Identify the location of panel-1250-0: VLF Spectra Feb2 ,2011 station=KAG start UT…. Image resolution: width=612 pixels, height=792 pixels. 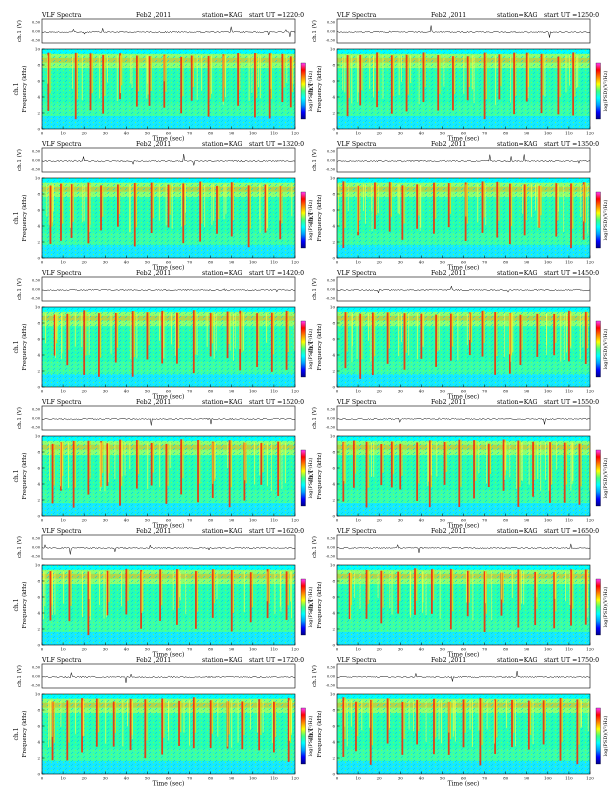
(458, 77).